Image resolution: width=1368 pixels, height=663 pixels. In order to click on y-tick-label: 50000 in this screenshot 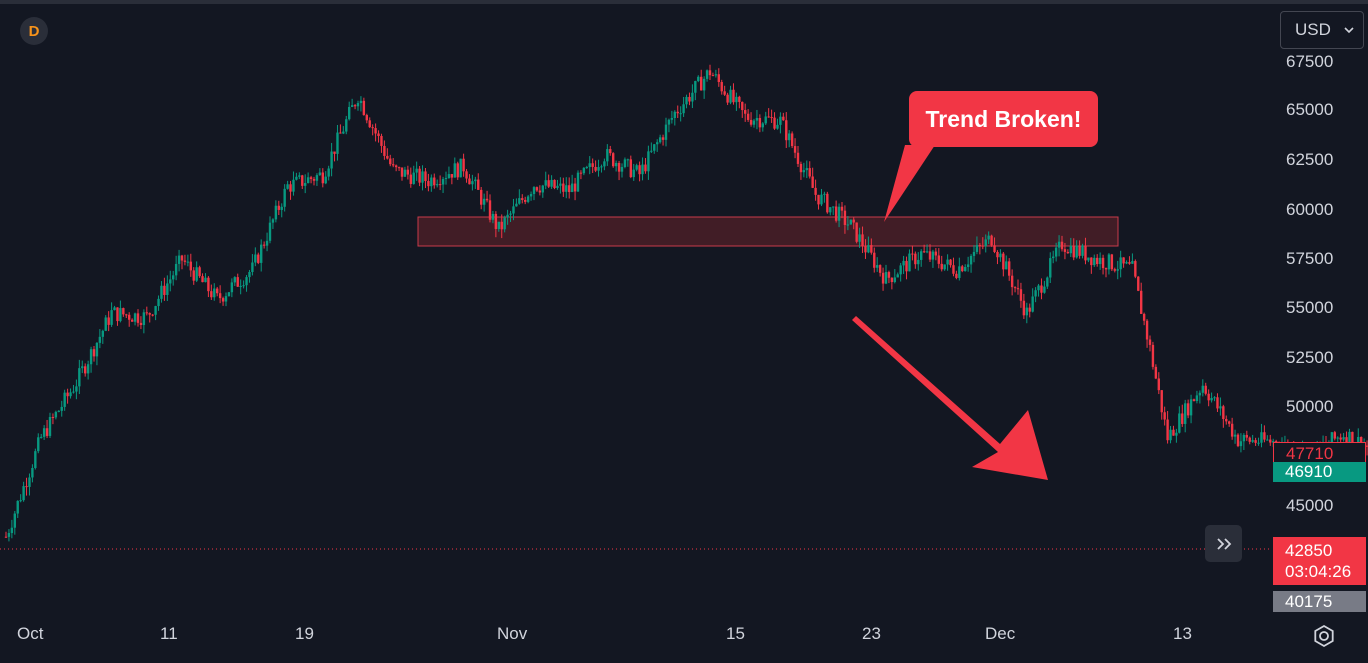, I will do `click(1310, 406)`.